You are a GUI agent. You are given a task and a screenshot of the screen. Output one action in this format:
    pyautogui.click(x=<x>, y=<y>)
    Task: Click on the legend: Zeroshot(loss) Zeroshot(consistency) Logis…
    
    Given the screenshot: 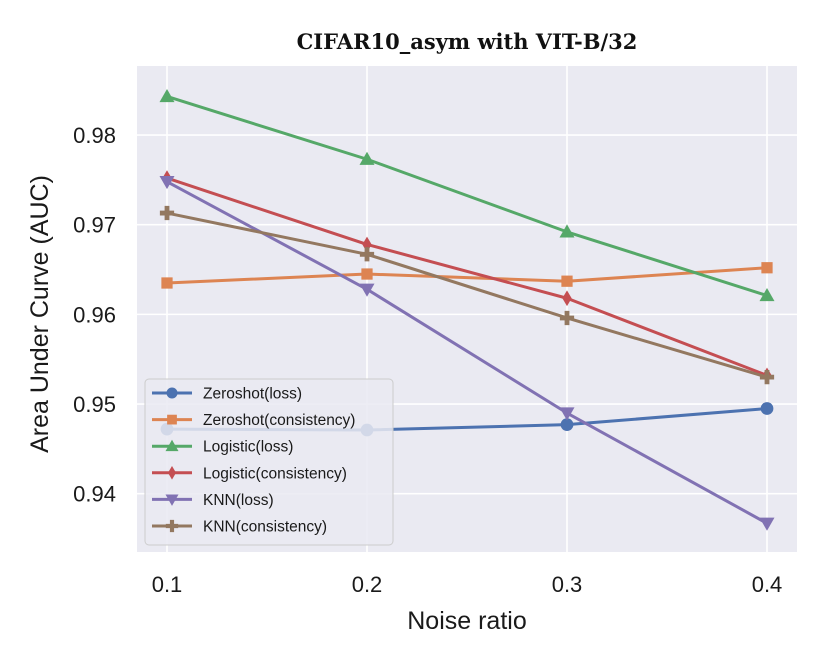 What is the action you would take?
    pyautogui.click(x=269, y=462)
    